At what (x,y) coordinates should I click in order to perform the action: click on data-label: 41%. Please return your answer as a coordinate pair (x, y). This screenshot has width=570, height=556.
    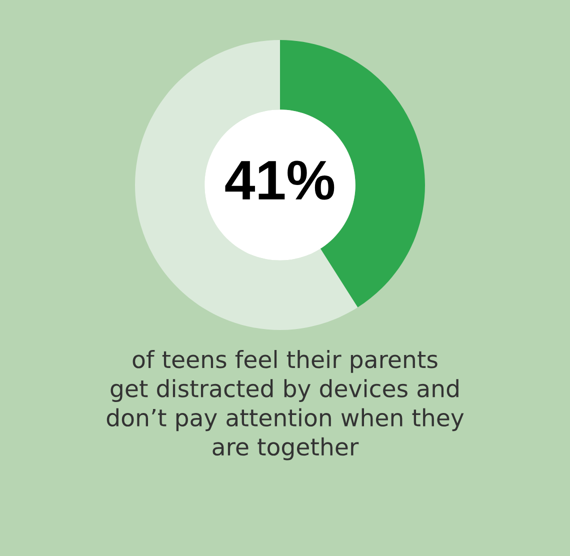
    Looking at the image, I should click on (279, 180).